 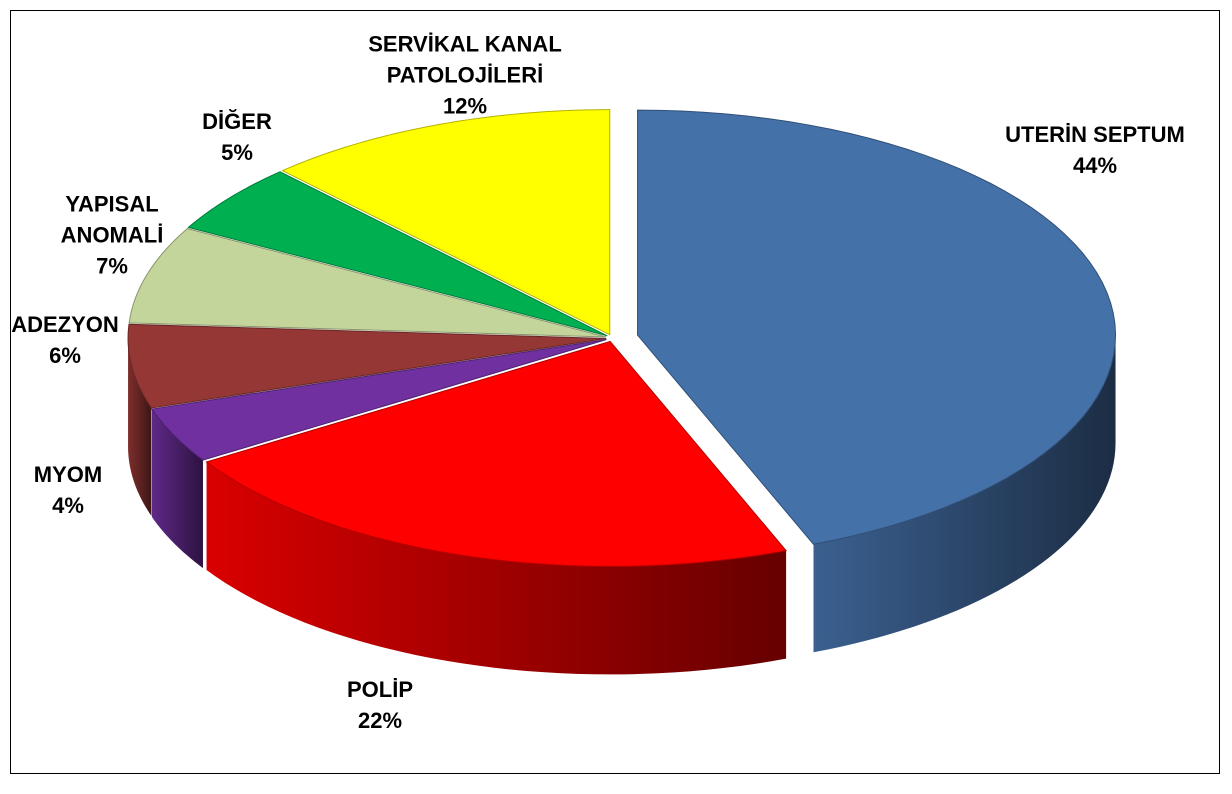 What do you see at coordinates (1095, 165) in the screenshot?
I see `value-label: 44%` at bounding box center [1095, 165].